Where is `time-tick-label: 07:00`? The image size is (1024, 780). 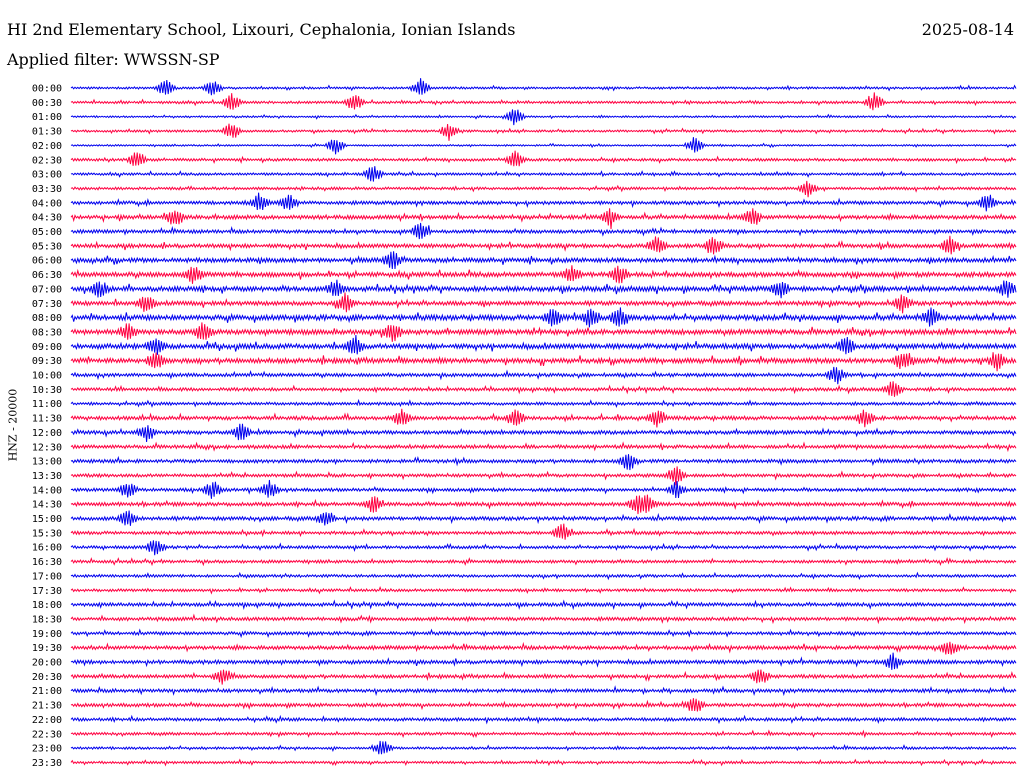 time-tick-label: 07:00 is located at coordinates (47, 289).